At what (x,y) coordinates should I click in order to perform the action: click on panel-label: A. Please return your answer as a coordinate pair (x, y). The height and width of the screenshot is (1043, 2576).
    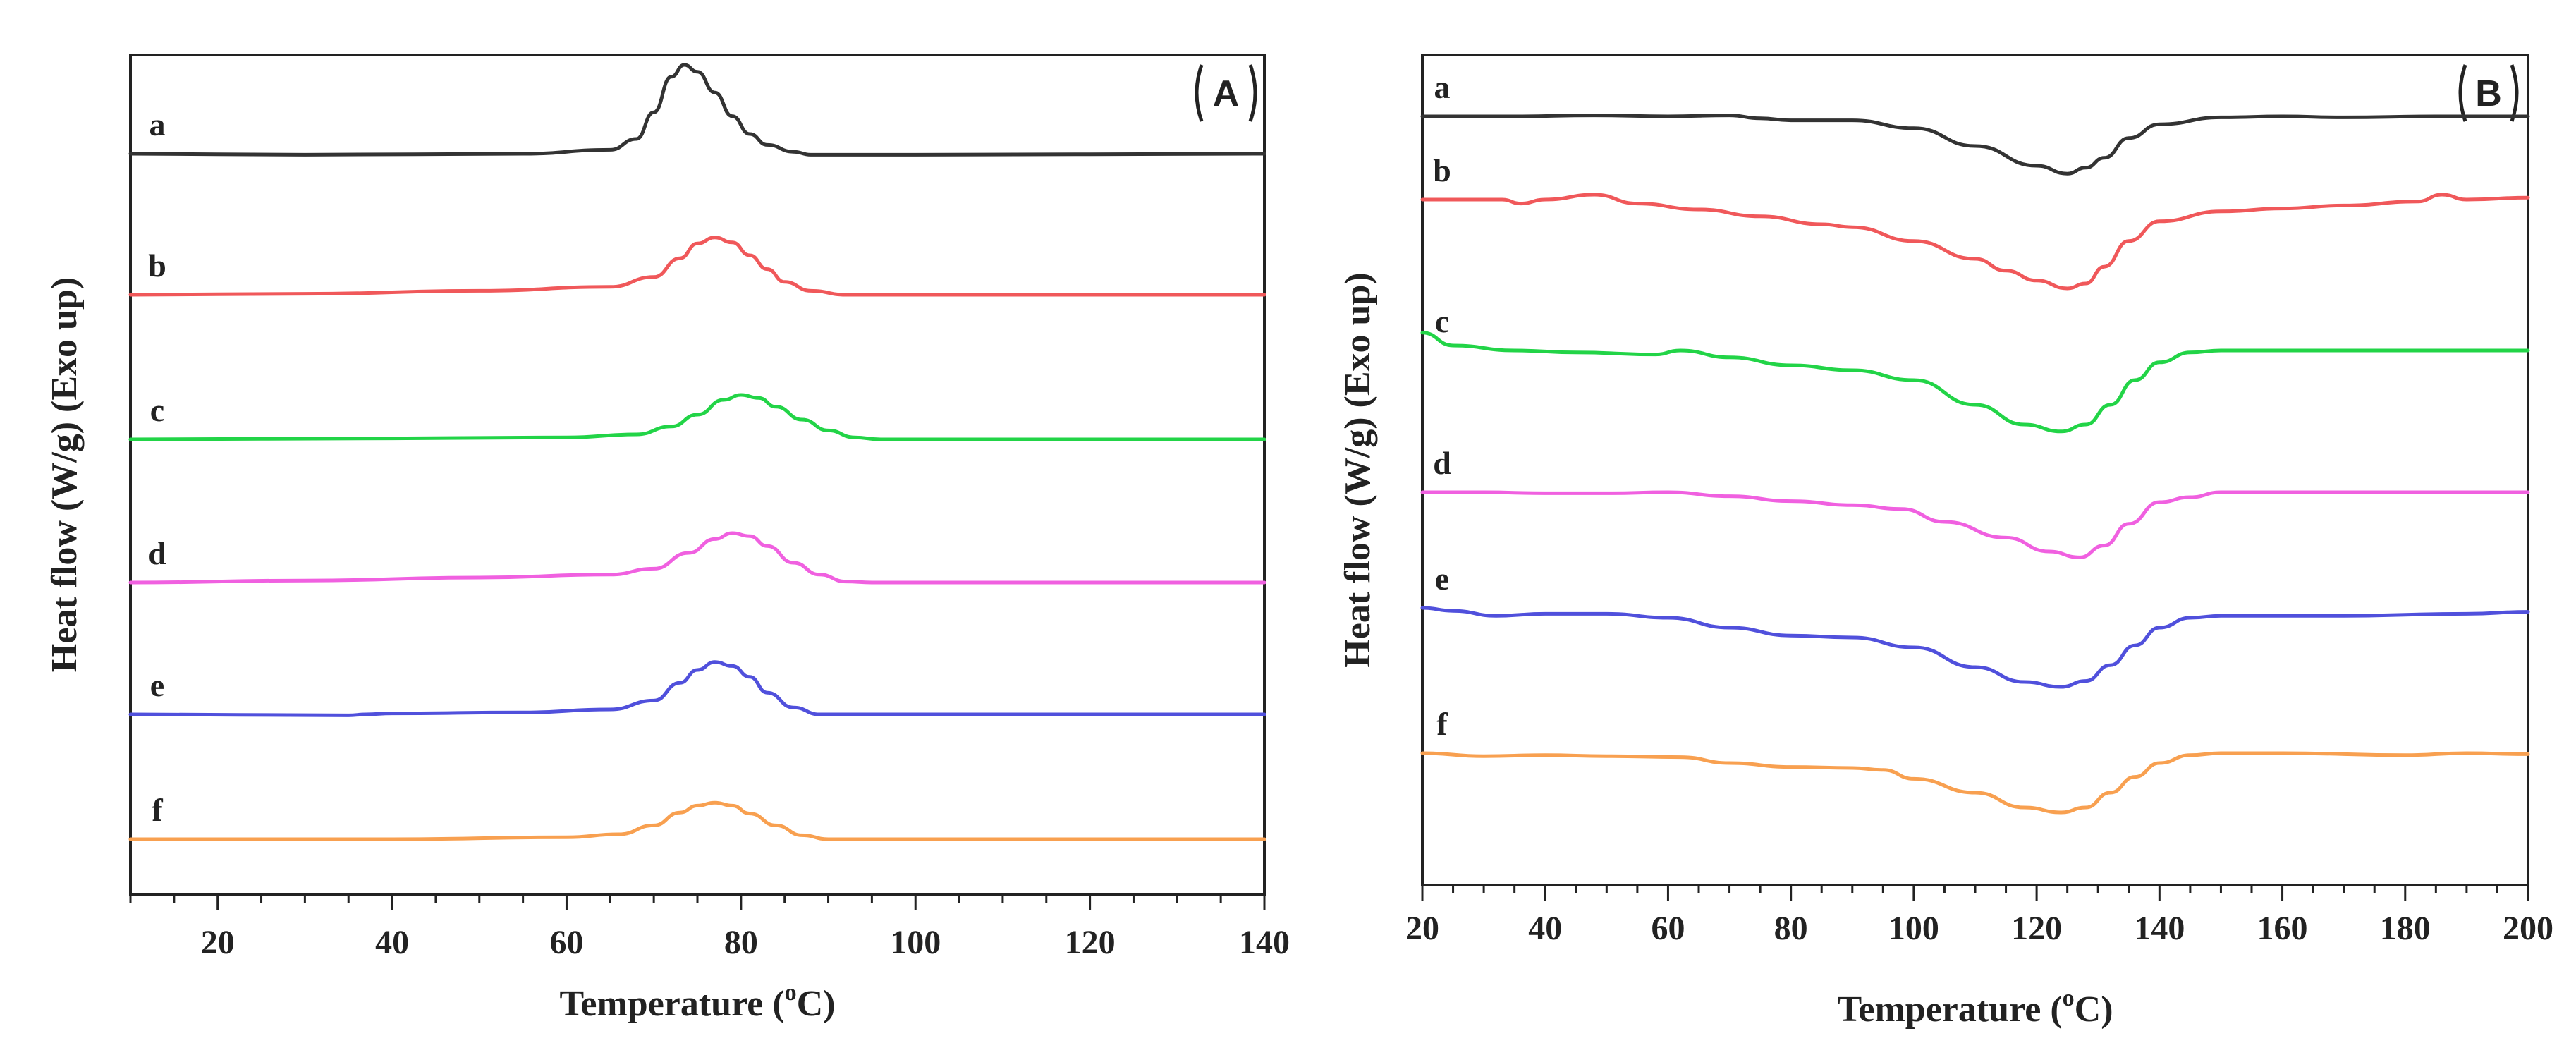
    Looking at the image, I should click on (1227, 93).